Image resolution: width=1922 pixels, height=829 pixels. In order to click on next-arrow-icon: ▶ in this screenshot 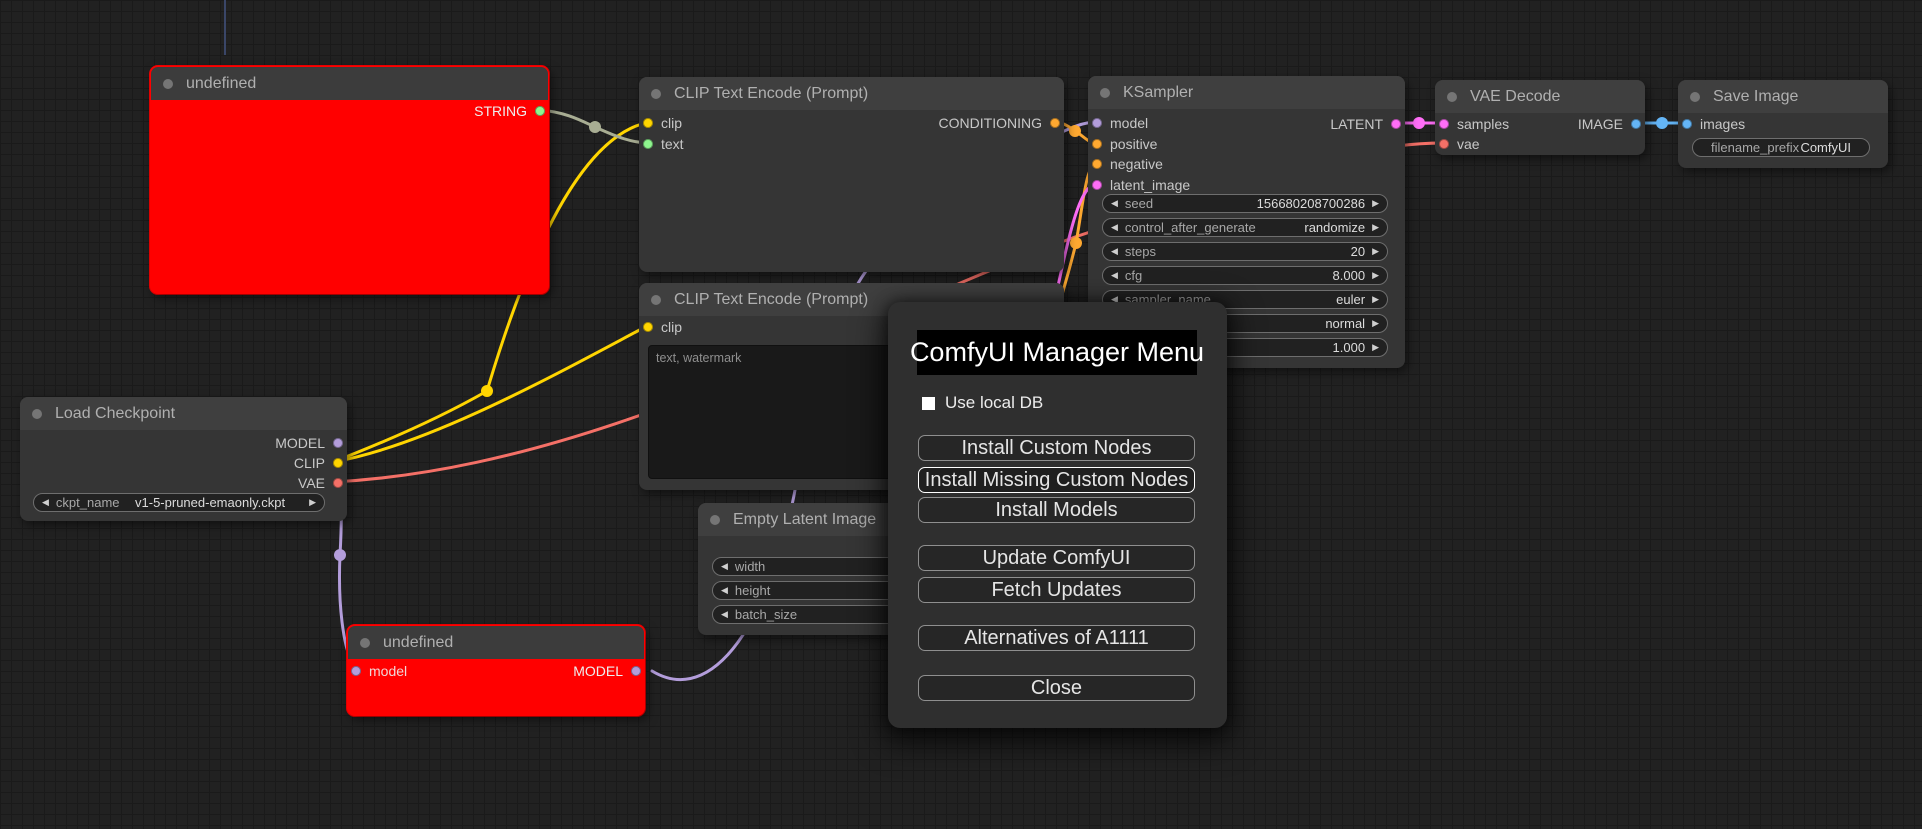, I will do `click(312, 502)`.